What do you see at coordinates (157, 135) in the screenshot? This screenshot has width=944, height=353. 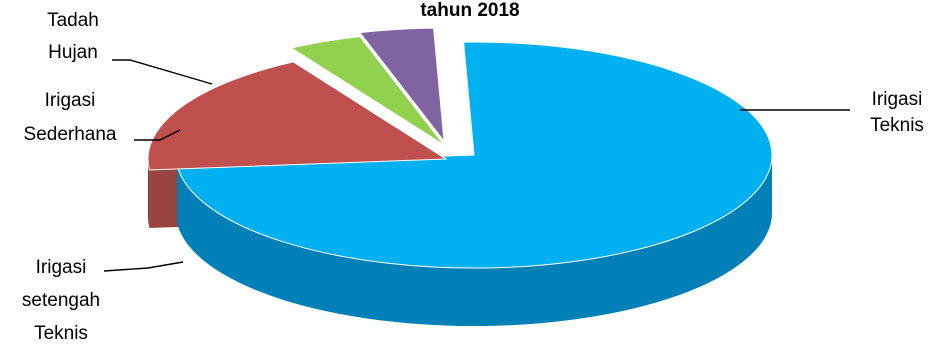 I see `leader-line-irigasi-sederhana` at bounding box center [157, 135].